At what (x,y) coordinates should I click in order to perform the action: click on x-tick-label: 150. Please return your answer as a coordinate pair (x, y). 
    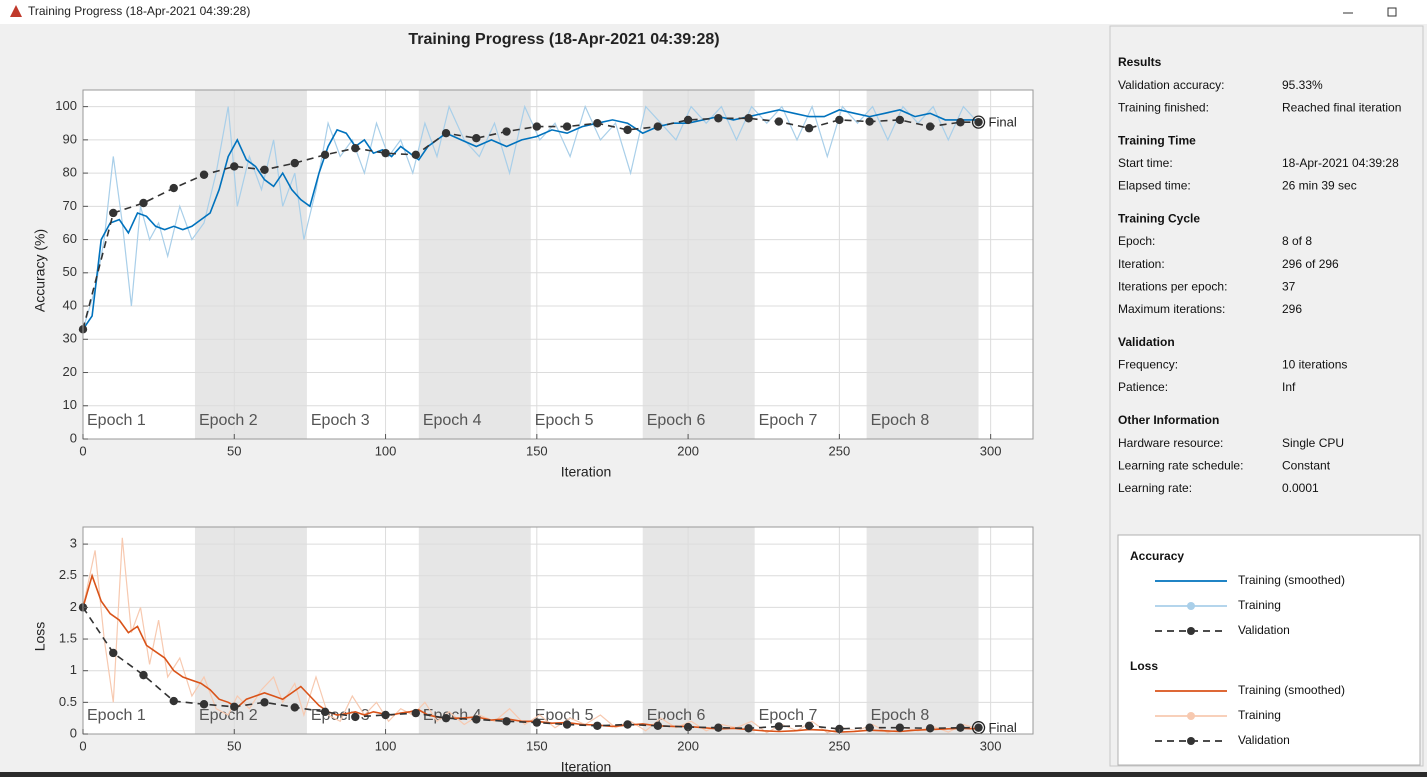
    Looking at the image, I should click on (537, 745).